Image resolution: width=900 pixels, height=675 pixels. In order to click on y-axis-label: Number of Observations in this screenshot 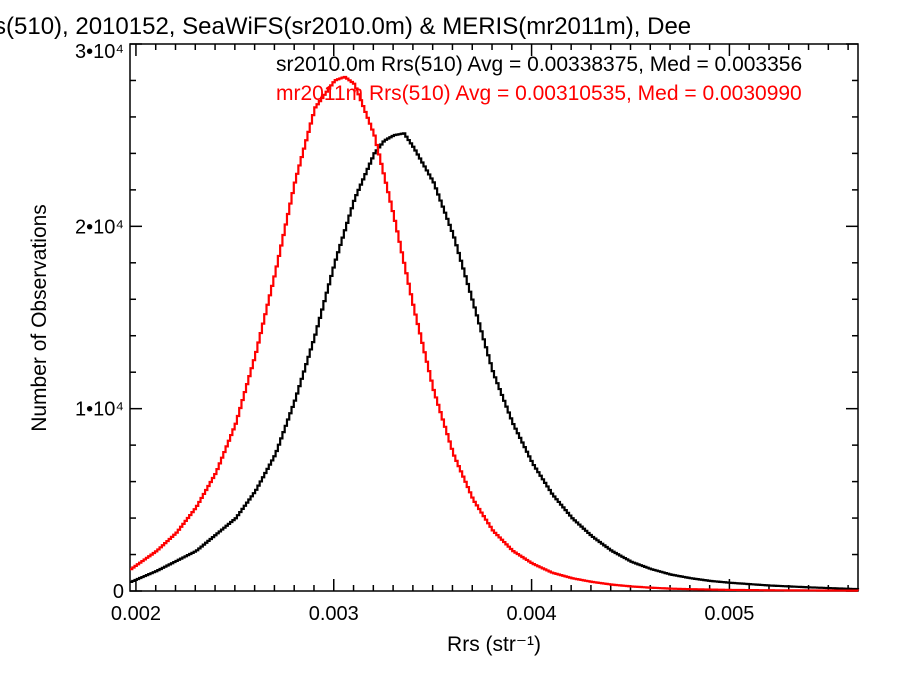, I will do `click(39, 318)`.